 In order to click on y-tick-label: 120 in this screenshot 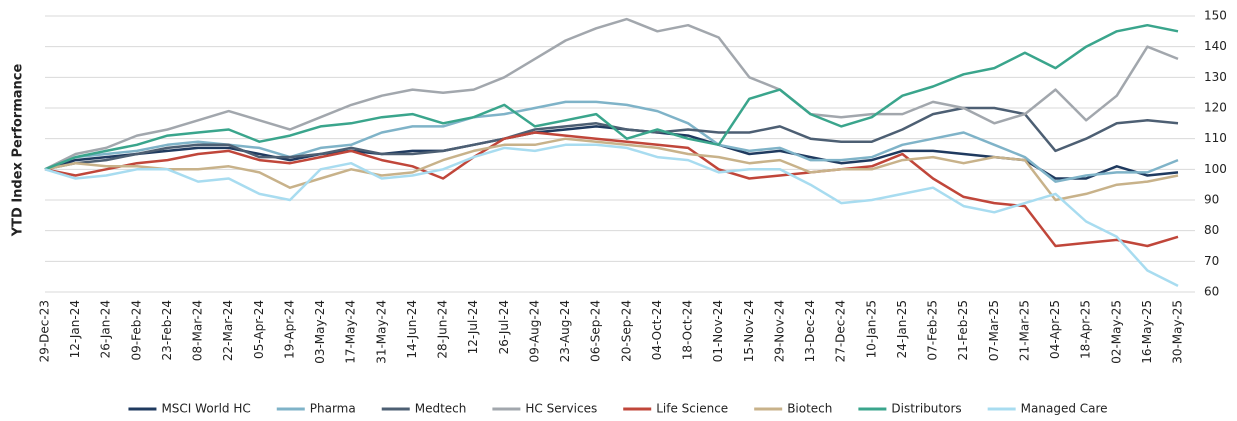, I will do `click(1215, 108)`.